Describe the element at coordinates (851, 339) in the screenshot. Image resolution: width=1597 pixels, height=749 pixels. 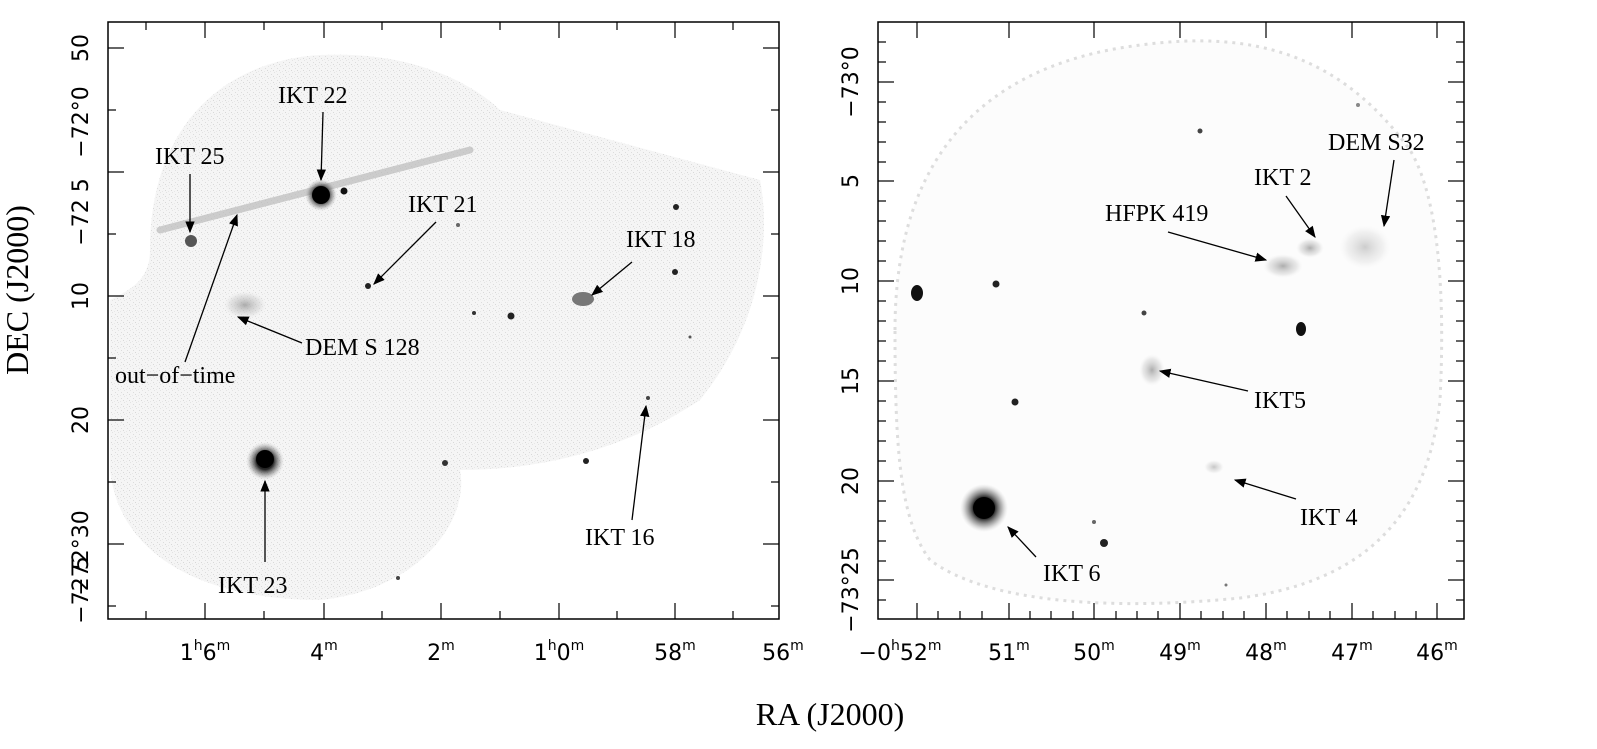
I see `right-y-tick-labels: −73°0 5 10 15 20 −73°25` at that location.